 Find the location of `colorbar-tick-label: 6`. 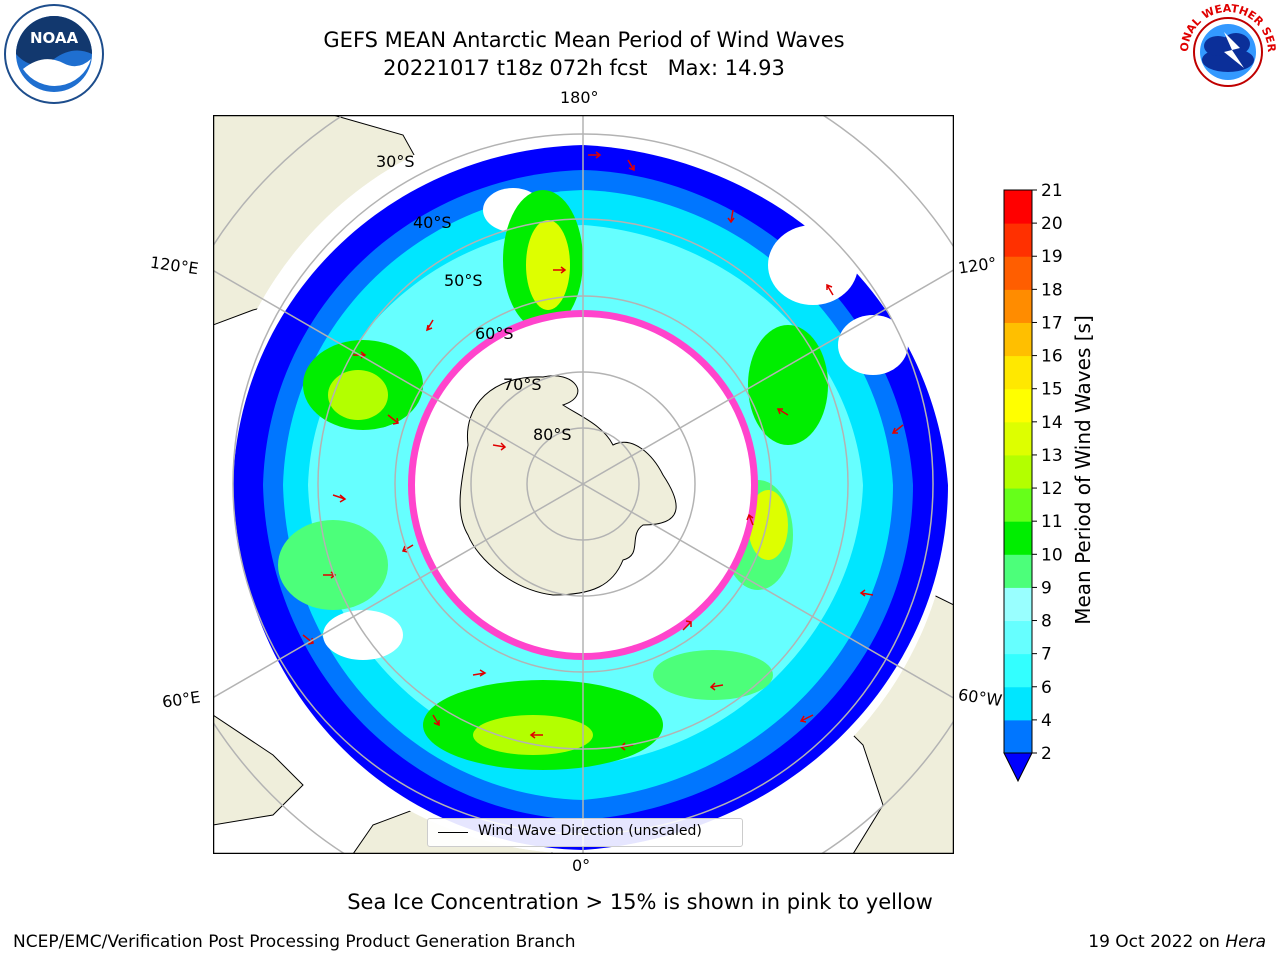

colorbar-tick-label: 6 is located at coordinates (1046, 688).